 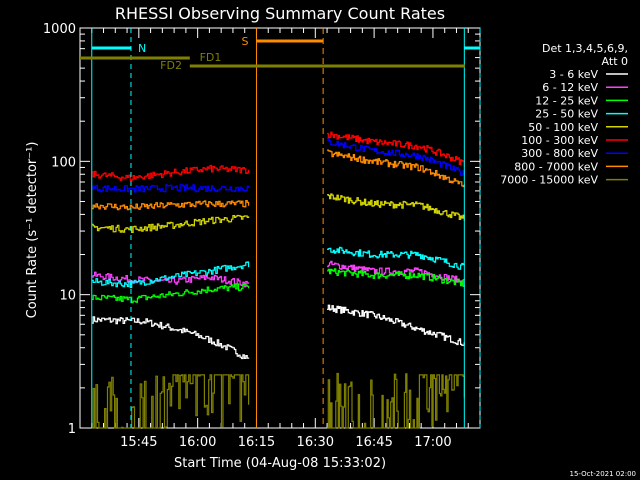 I want to click on fd2-label: FD2, so click(x=171, y=65).